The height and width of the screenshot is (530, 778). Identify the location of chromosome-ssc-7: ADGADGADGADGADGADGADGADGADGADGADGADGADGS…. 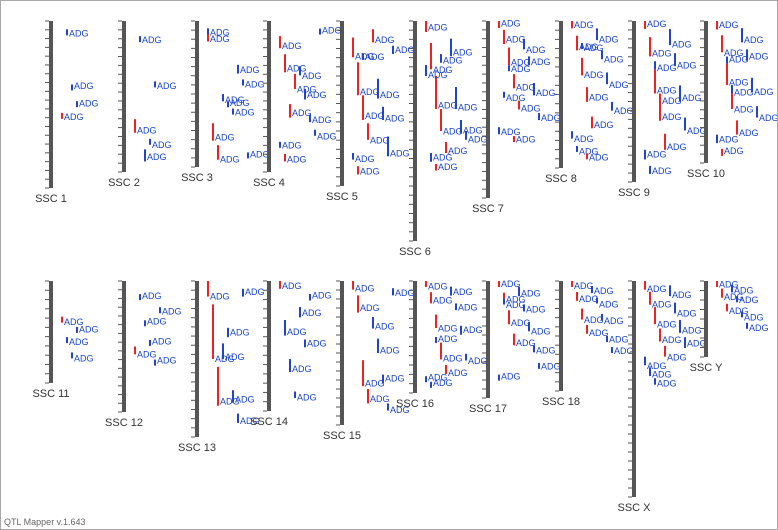
(516, 117).